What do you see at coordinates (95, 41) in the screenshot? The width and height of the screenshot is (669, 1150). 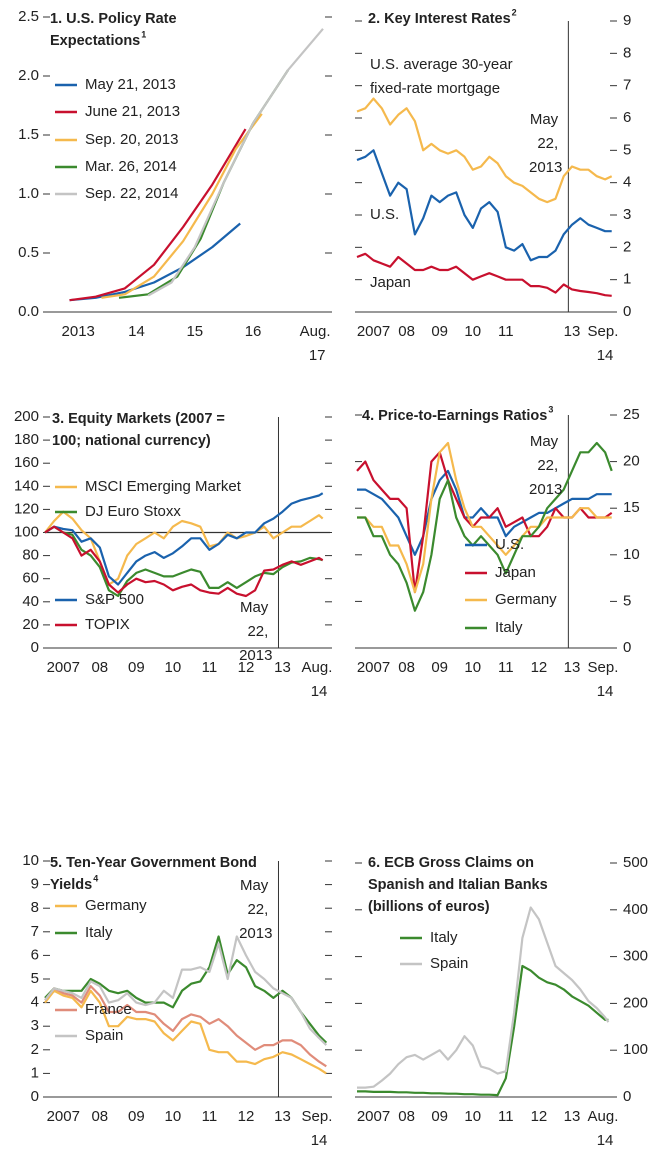 I see `text-line: Expectations` at bounding box center [95, 41].